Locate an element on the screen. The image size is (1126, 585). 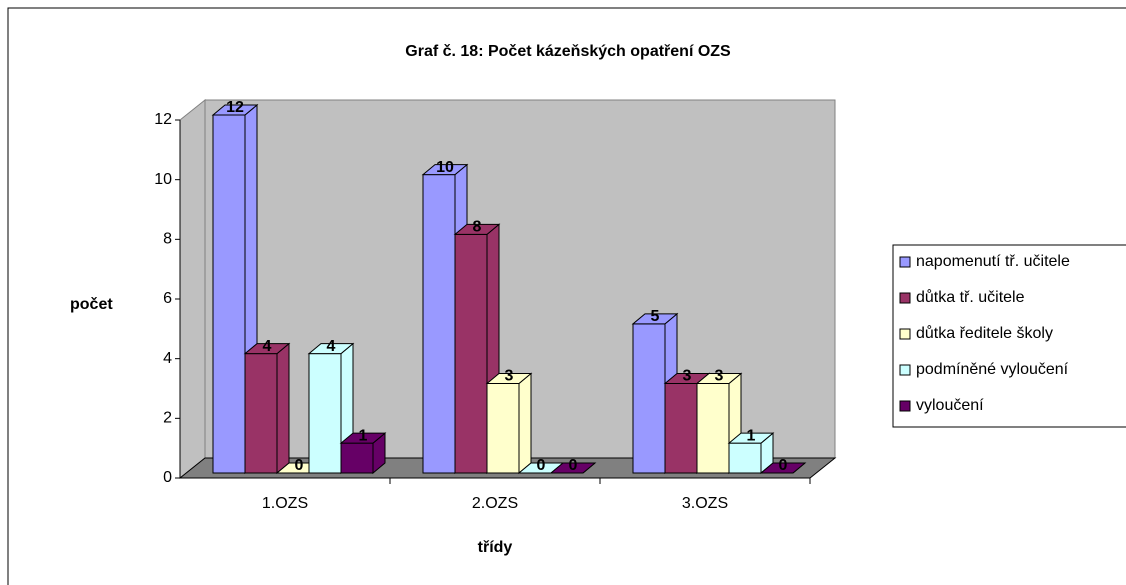
value-label: 12 is located at coordinates (235, 107).